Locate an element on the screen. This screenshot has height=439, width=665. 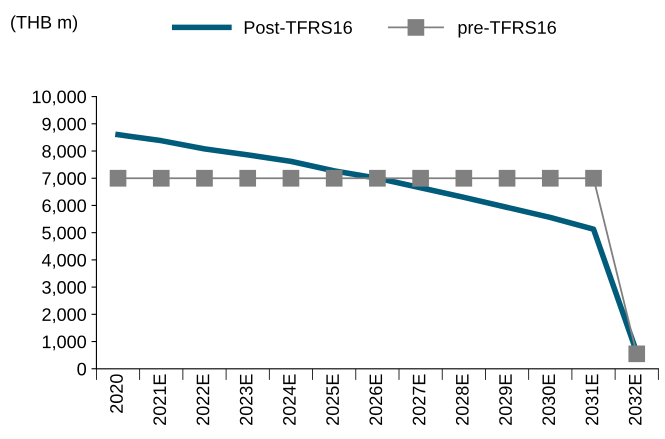
y-tick-label: 2,000 is located at coordinates (64, 316).